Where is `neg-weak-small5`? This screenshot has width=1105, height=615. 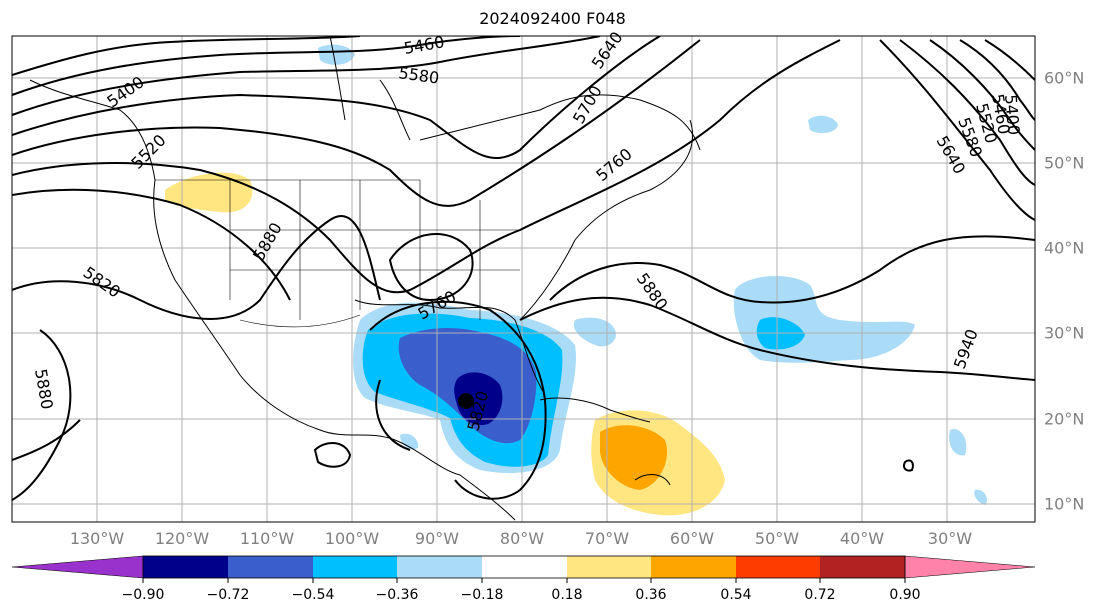 neg-weak-small5 is located at coordinates (980, 497).